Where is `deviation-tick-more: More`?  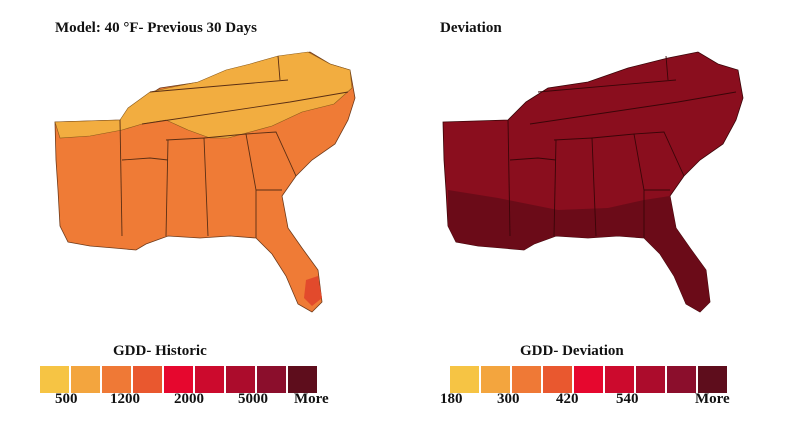 deviation-tick-more: More is located at coordinates (712, 399).